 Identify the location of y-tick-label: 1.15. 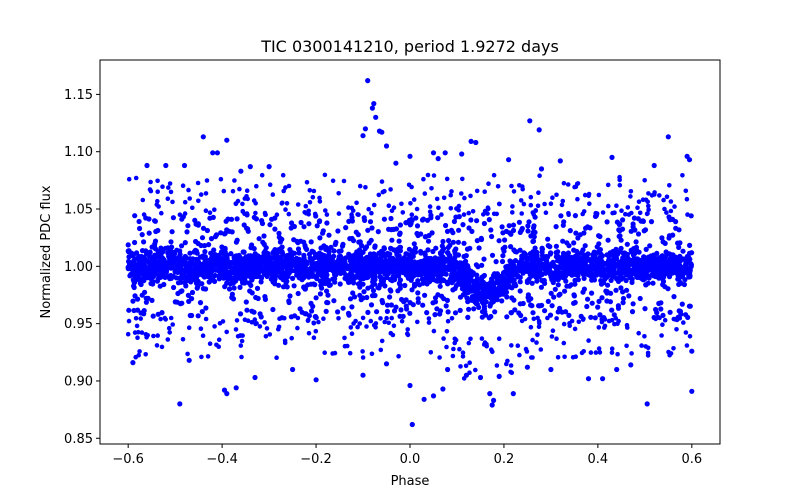
(78, 95).